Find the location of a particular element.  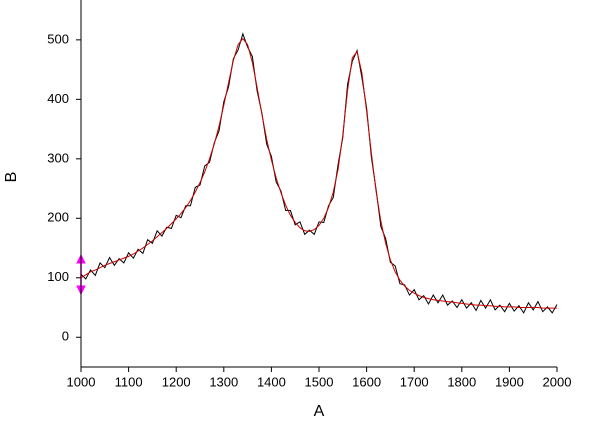

x-tick-label: 1600 is located at coordinates (366, 381).